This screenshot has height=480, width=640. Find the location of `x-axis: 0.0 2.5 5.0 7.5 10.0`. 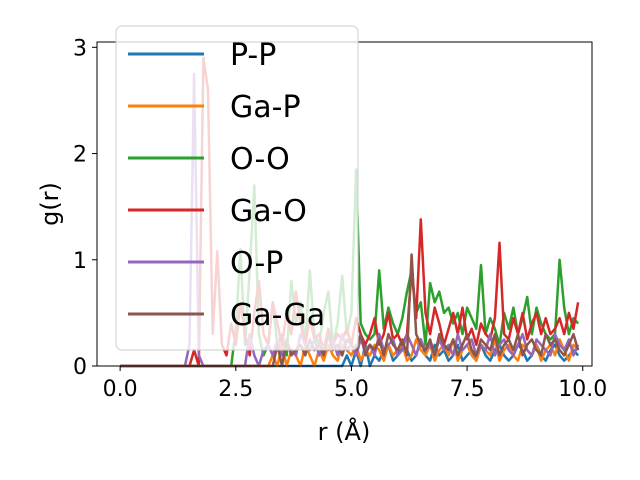

x-axis: 0.0 2.5 5.0 7.5 10.0 is located at coordinates (355, 384).